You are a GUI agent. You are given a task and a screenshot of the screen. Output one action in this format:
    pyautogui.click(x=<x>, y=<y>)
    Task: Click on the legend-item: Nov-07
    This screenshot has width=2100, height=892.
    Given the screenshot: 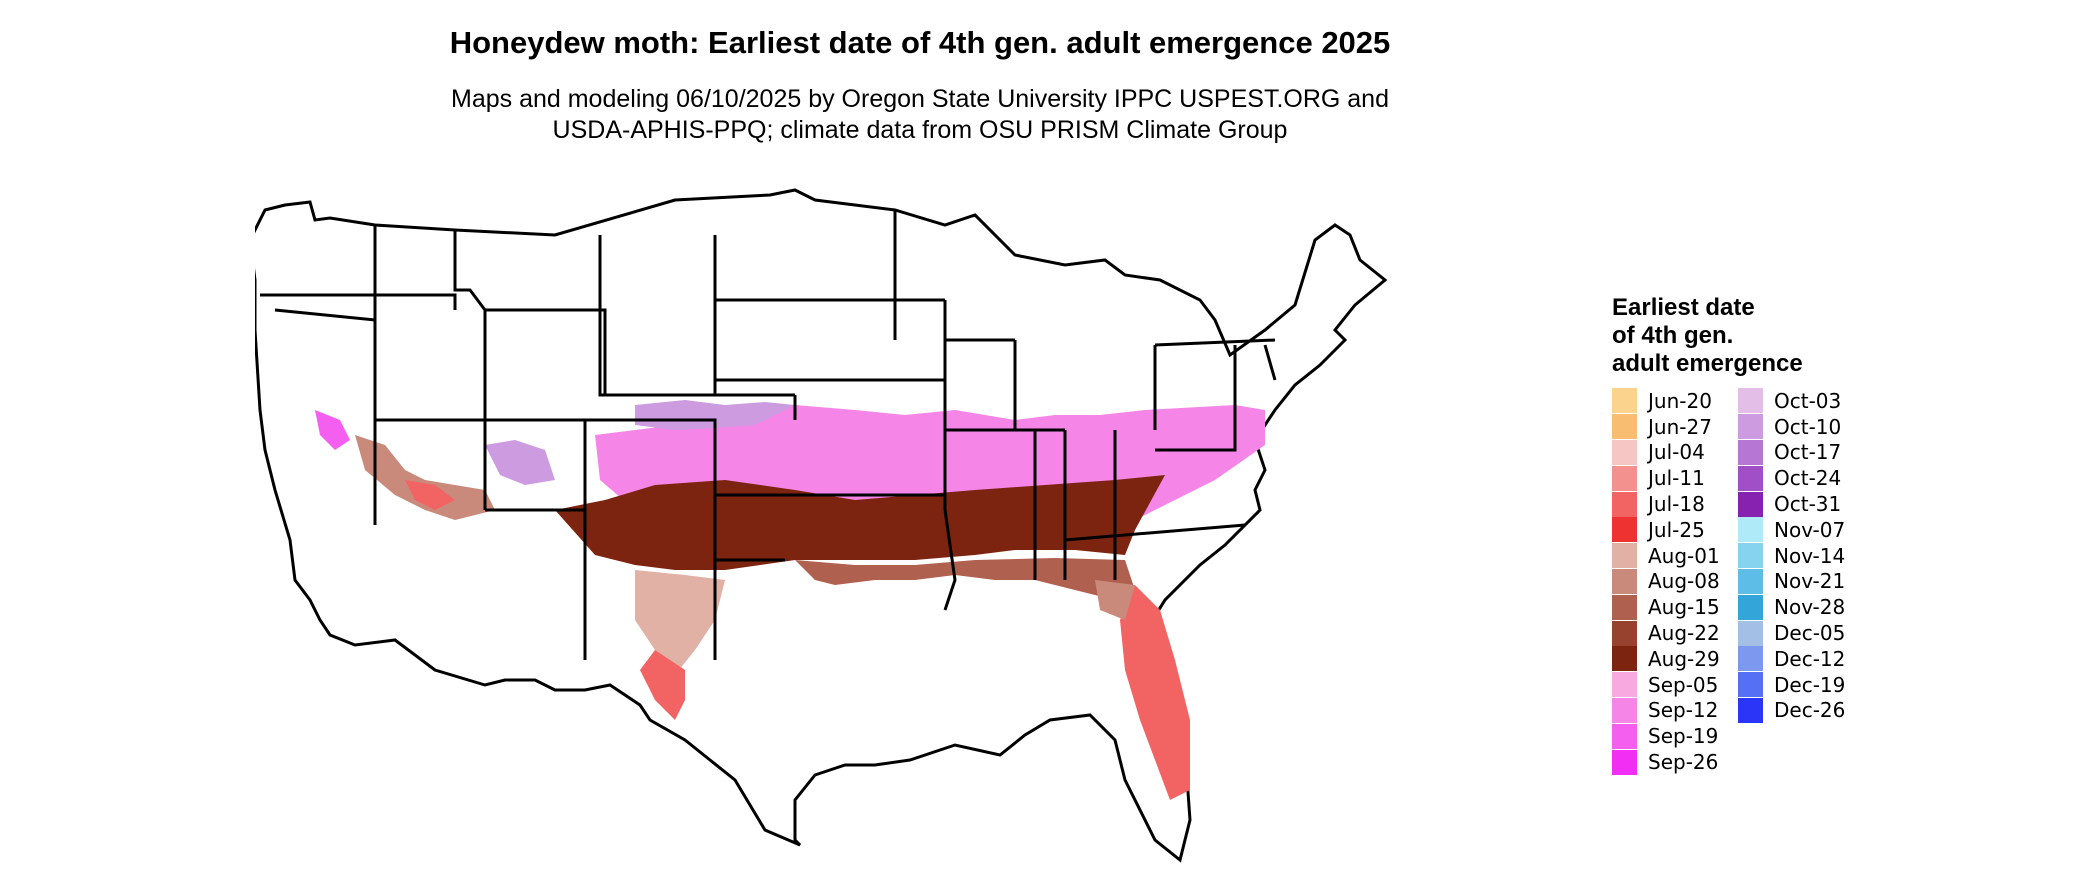 What is the action you would take?
    pyautogui.click(x=1791, y=530)
    